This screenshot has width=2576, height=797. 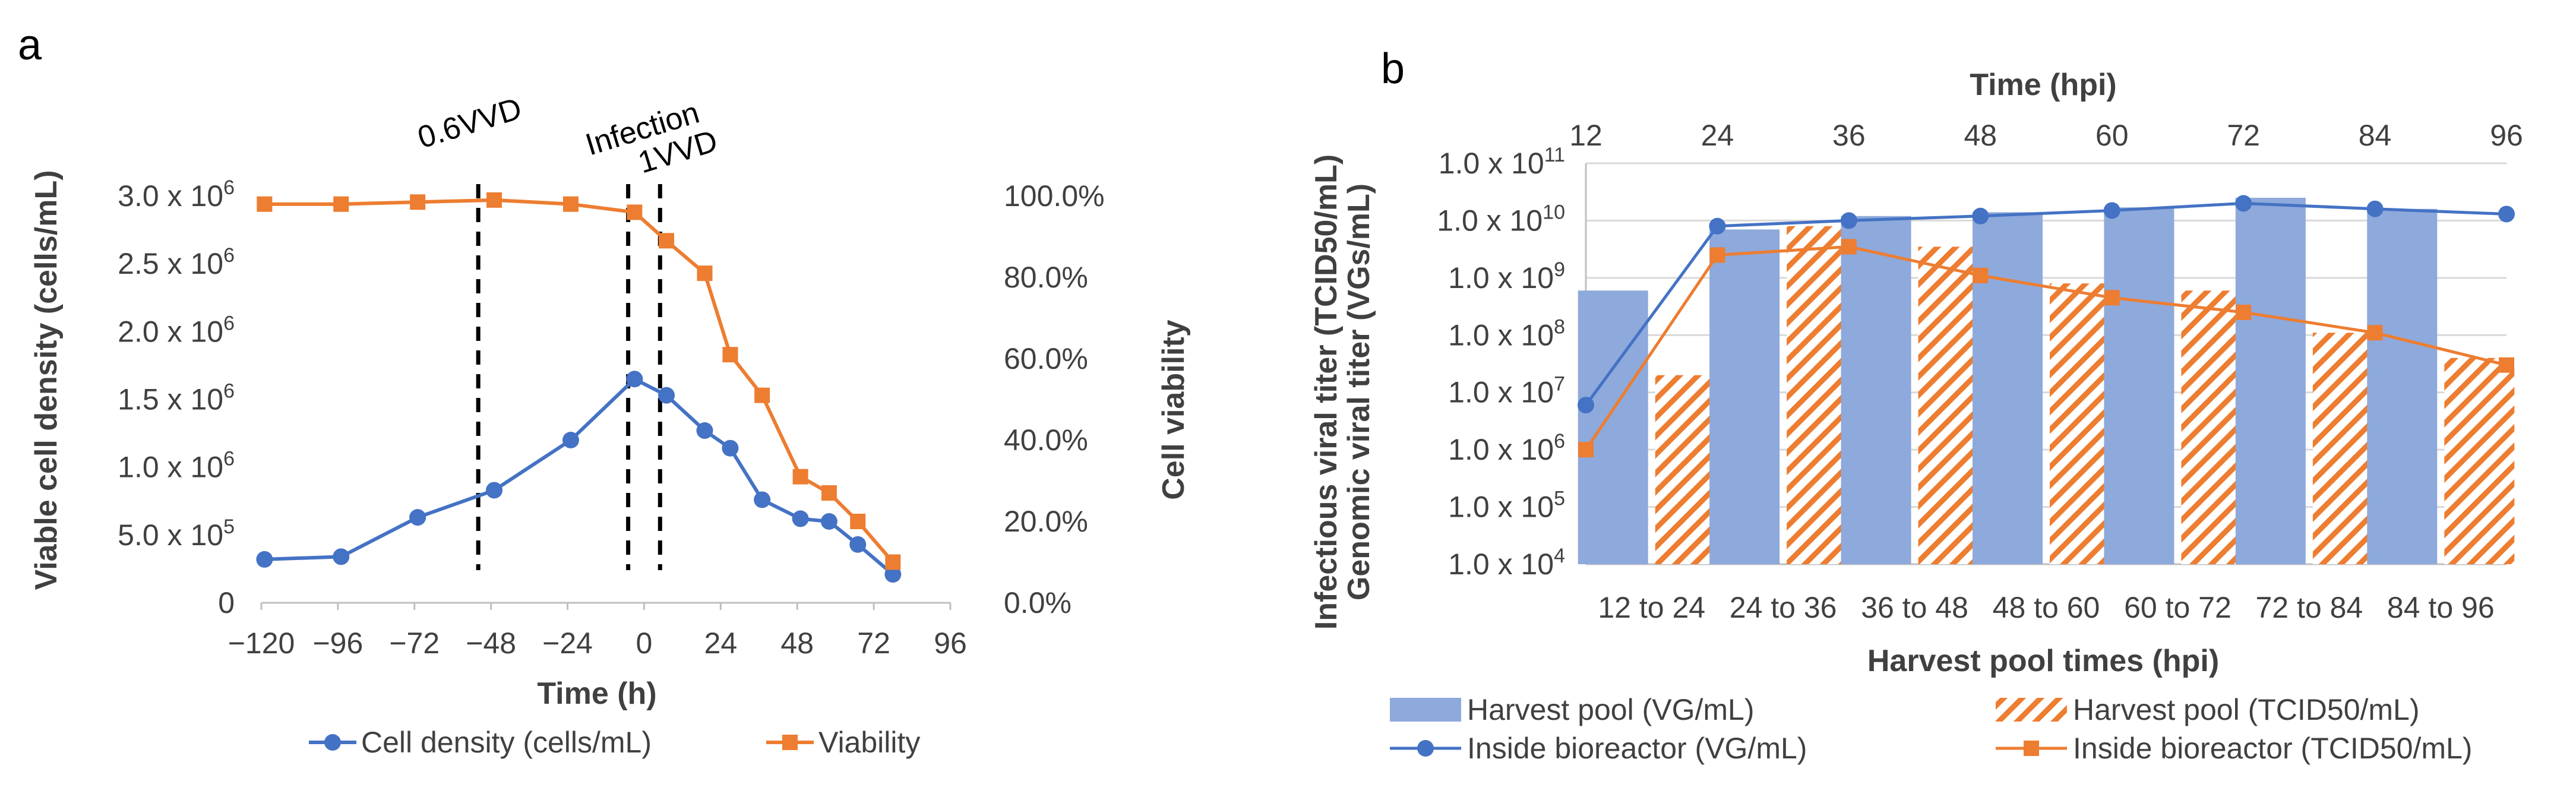 What do you see at coordinates (2309, 607) in the screenshot?
I see `b-x-tick-label: 72 to 84` at bounding box center [2309, 607].